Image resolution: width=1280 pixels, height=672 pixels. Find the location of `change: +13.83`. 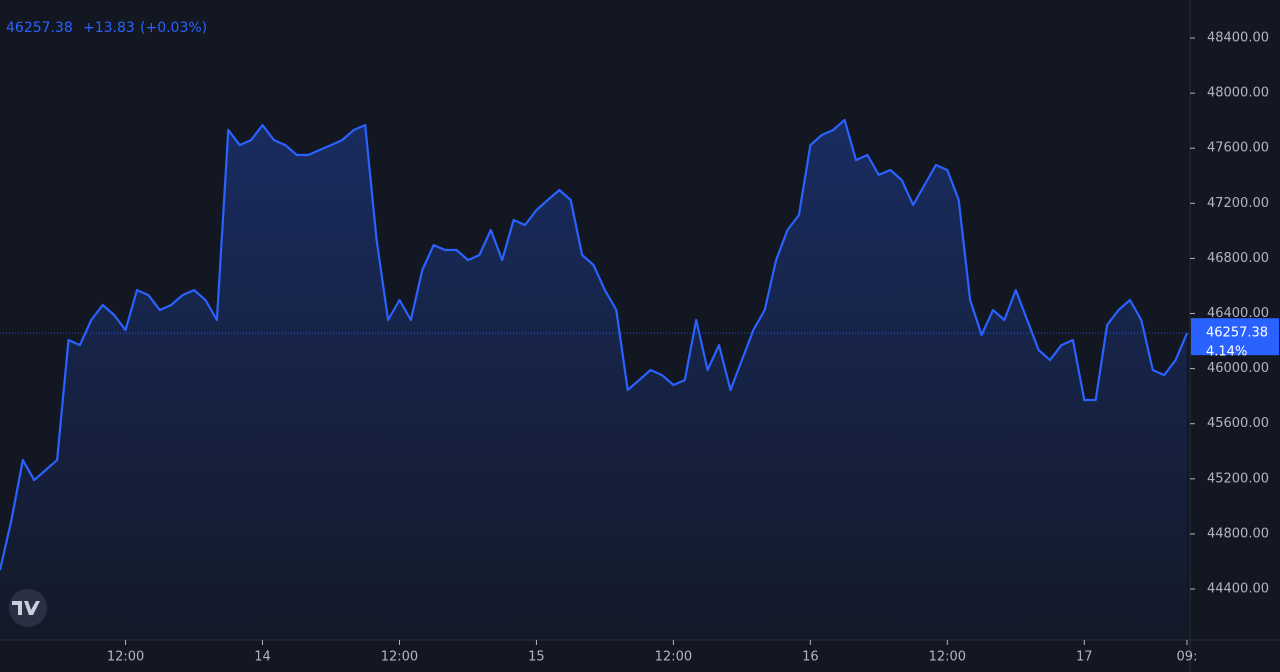

change: +13.83 is located at coordinates (109, 28).